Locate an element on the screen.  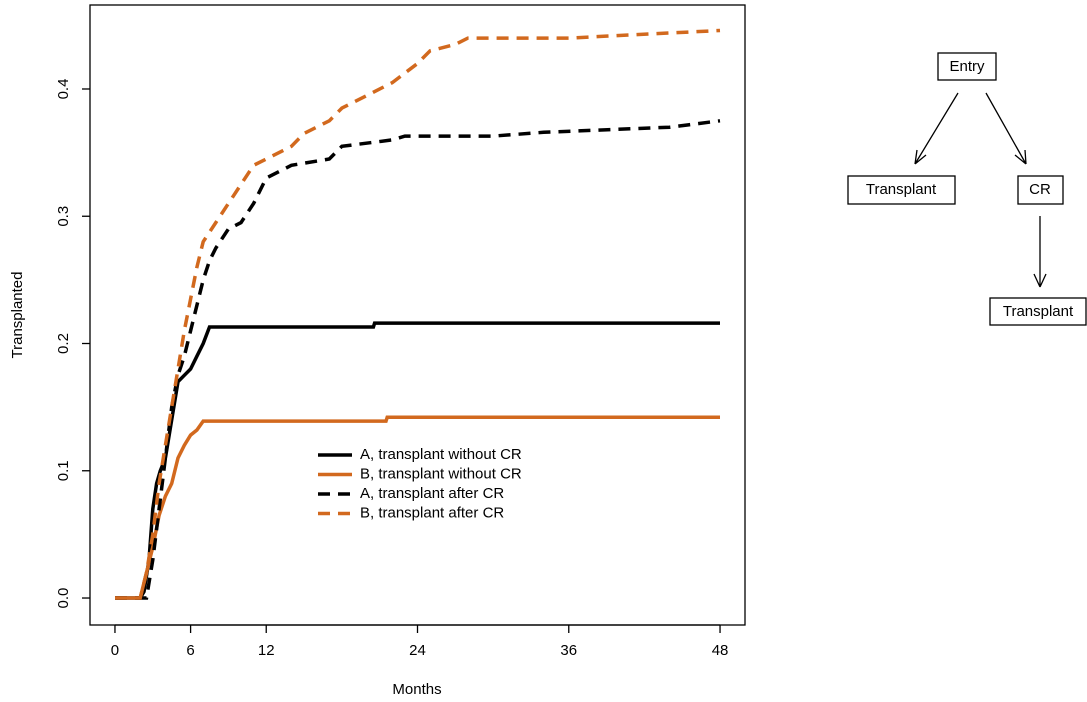
legend-label: B, transplant after CR is located at coordinates (432, 512).